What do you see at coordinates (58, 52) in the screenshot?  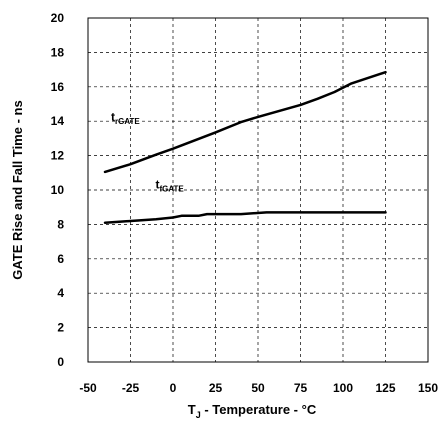 I see `y-tick-label: 18` at bounding box center [58, 52].